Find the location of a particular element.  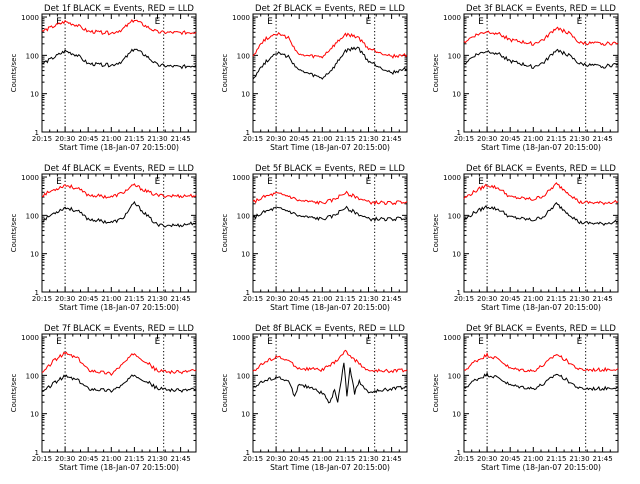

chart-title: Det 9f BLACK = Events, RED = LLD is located at coordinates (541, 329).